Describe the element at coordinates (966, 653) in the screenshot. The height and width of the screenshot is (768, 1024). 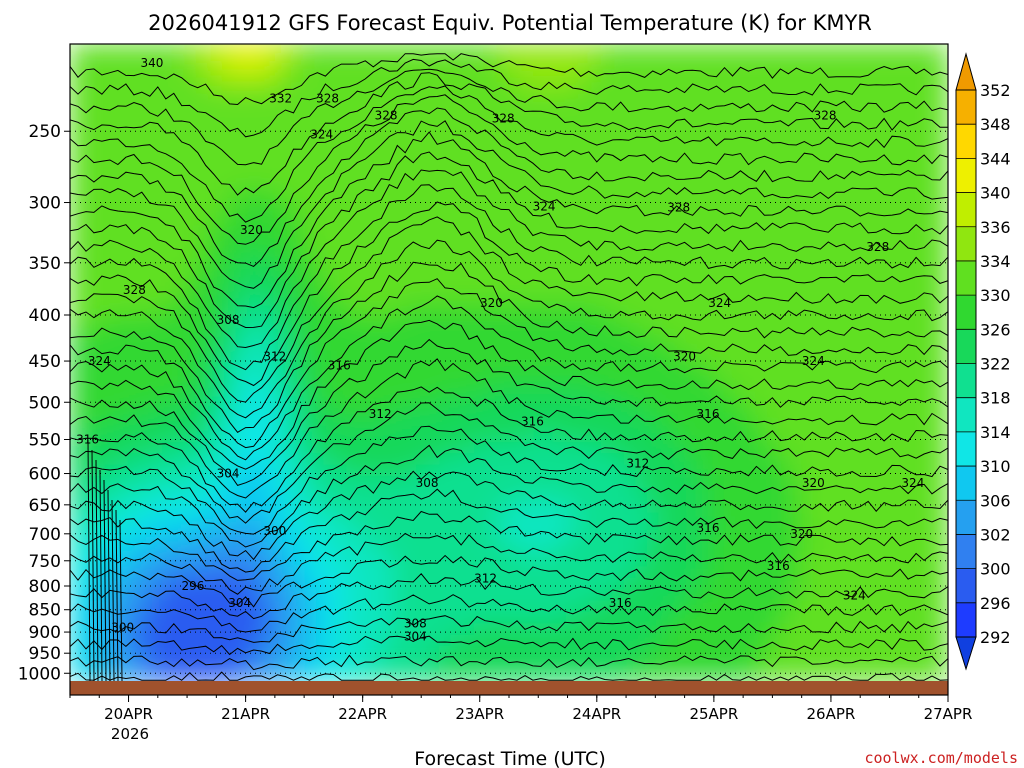
I see `colorbar-under-arrow` at that location.